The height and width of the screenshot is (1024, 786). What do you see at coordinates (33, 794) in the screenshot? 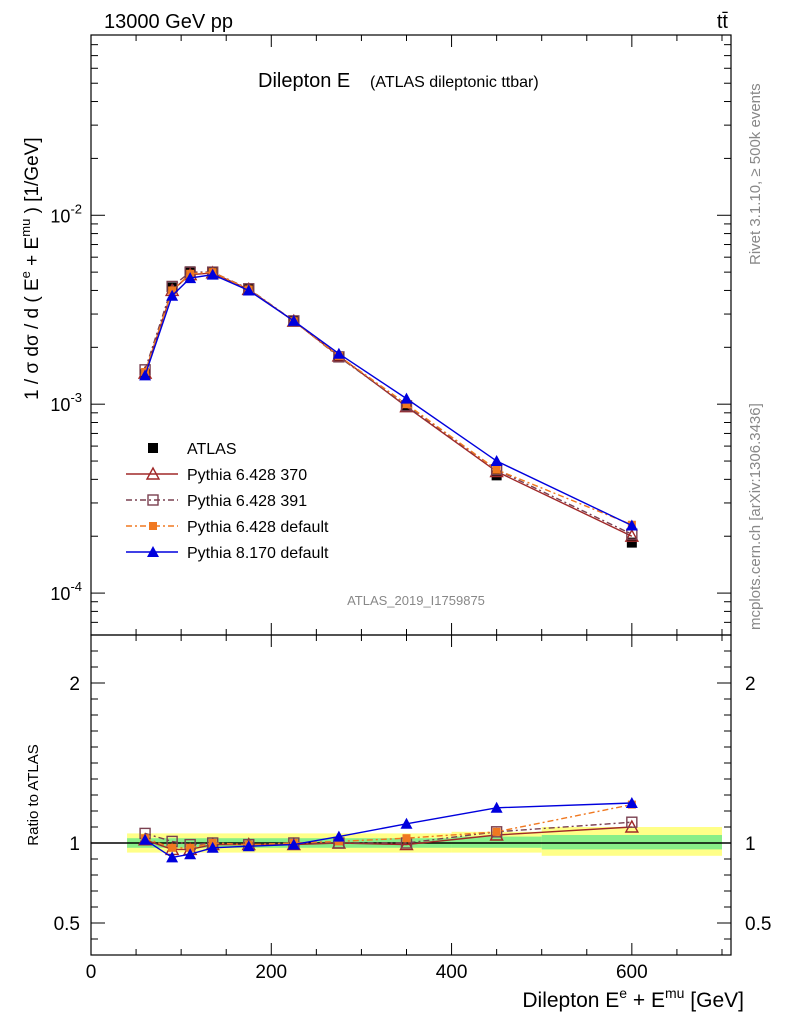
I see `ratio-y-axis-label: Ratio to ATLAS` at bounding box center [33, 794].